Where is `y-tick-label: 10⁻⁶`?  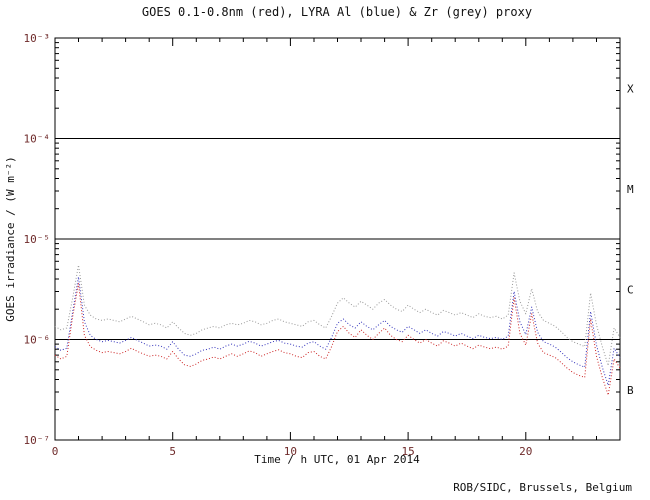
y-tick-label: 10⁻⁶ is located at coordinates (37, 340).